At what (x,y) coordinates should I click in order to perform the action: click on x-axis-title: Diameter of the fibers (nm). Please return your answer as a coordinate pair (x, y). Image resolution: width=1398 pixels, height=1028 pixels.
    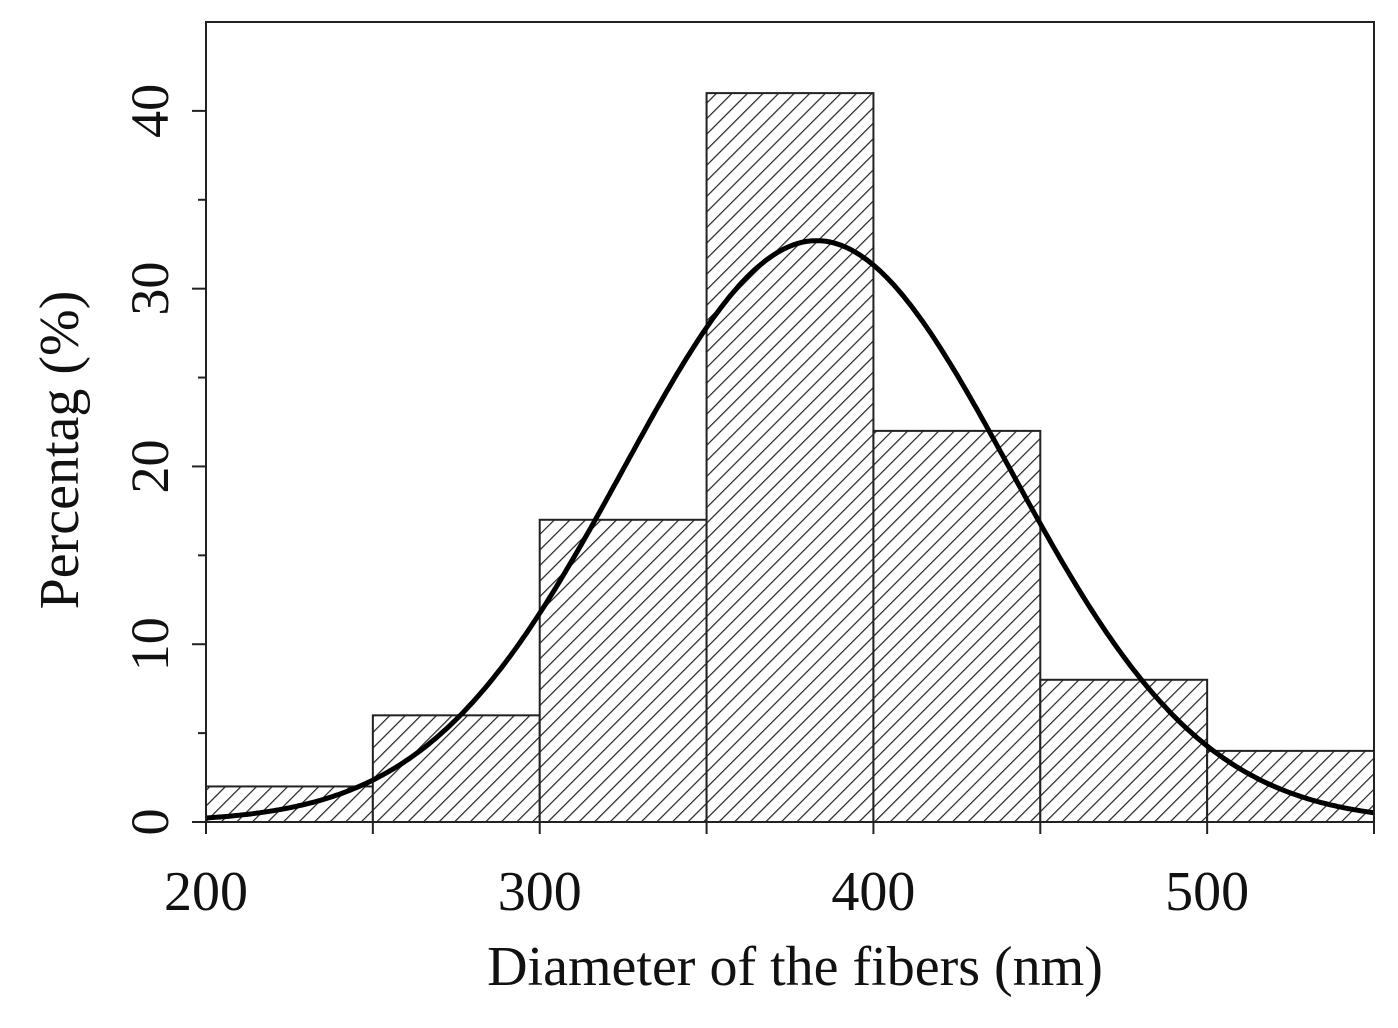
    Looking at the image, I should click on (795, 967).